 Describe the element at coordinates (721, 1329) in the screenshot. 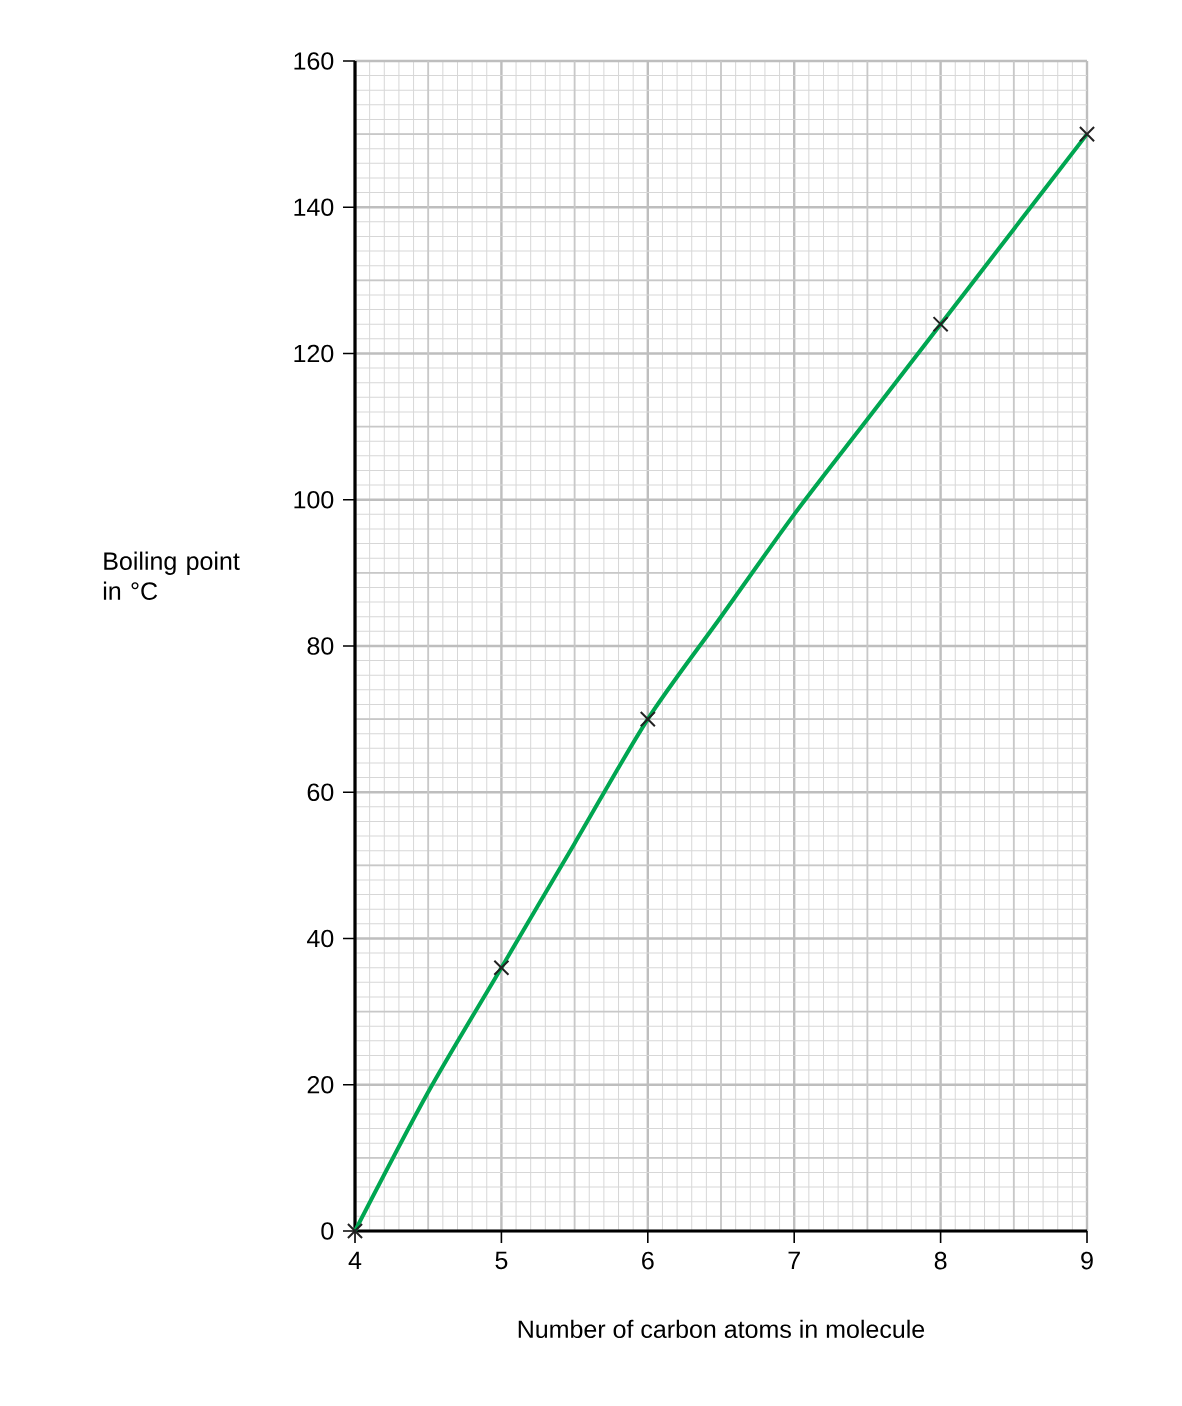

I see `x-axis-title: Number of carbon atoms in molecule` at that location.